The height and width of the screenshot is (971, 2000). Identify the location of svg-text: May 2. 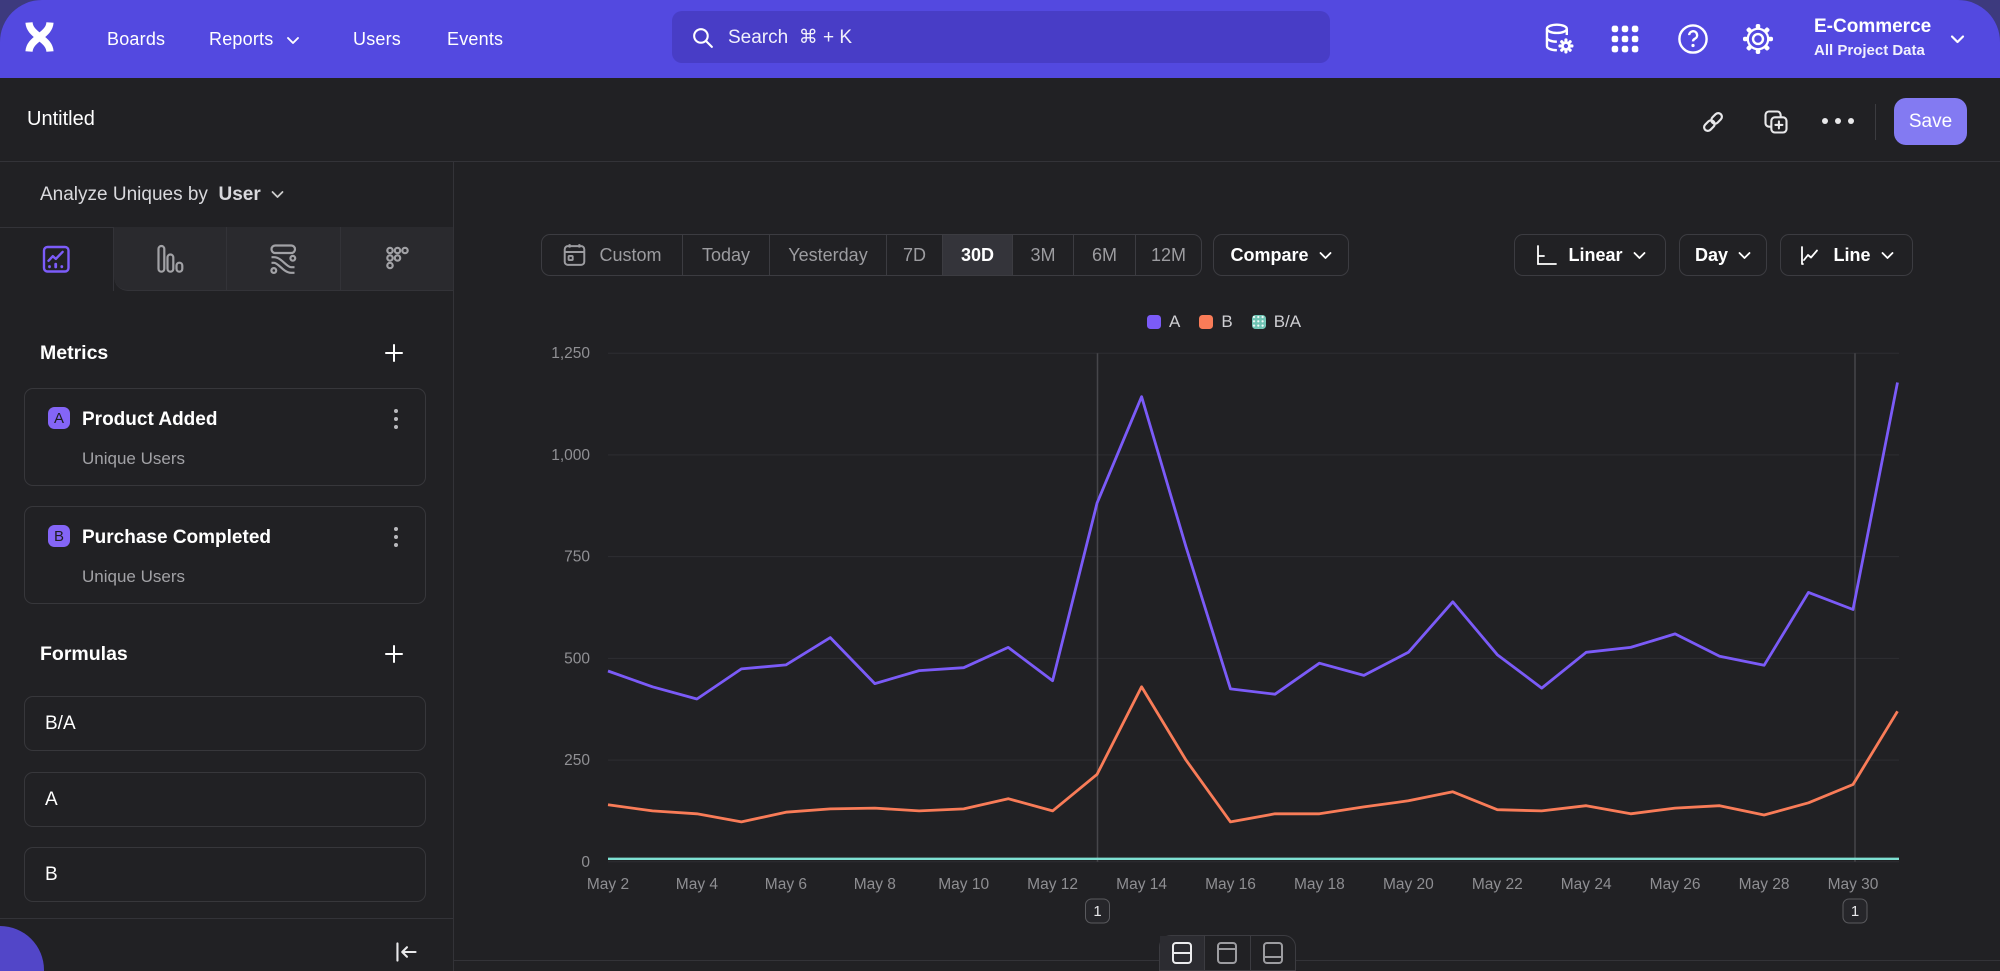
(608, 884).